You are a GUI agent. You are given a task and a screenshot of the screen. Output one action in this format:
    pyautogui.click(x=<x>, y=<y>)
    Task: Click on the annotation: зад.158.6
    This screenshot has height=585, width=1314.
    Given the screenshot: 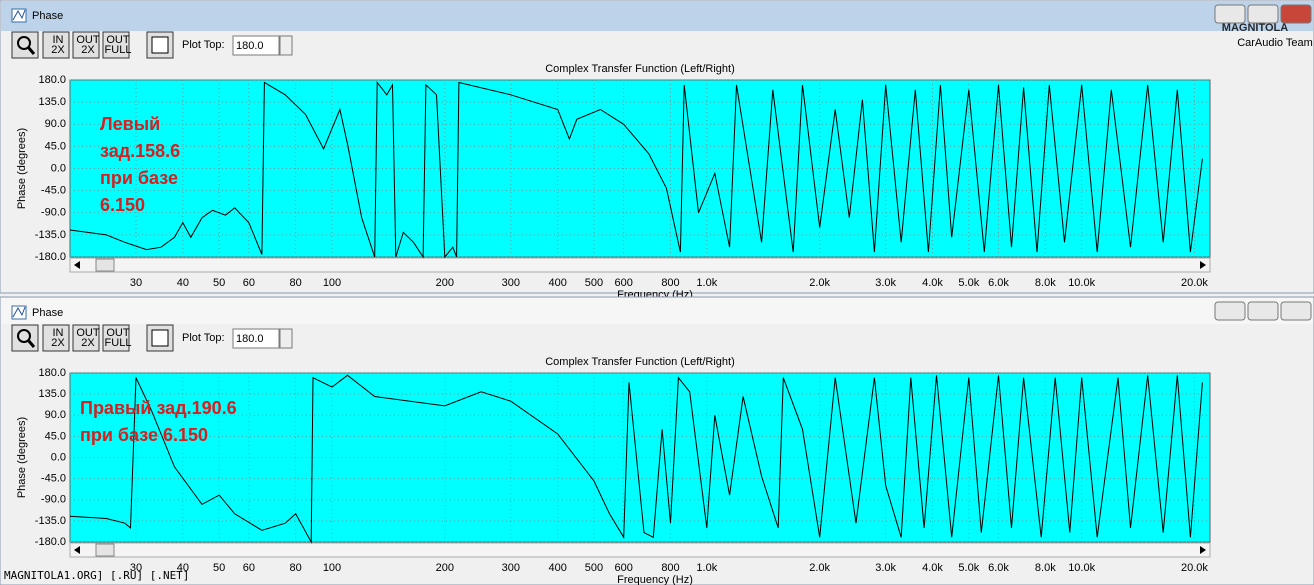 What is the action you would take?
    pyautogui.click(x=140, y=151)
    